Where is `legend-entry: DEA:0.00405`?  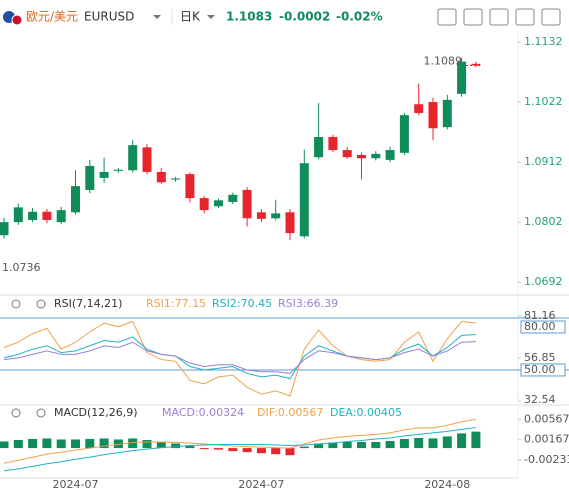
legend-entry: DEA:0.00405 is located at coordinates (366, 412).